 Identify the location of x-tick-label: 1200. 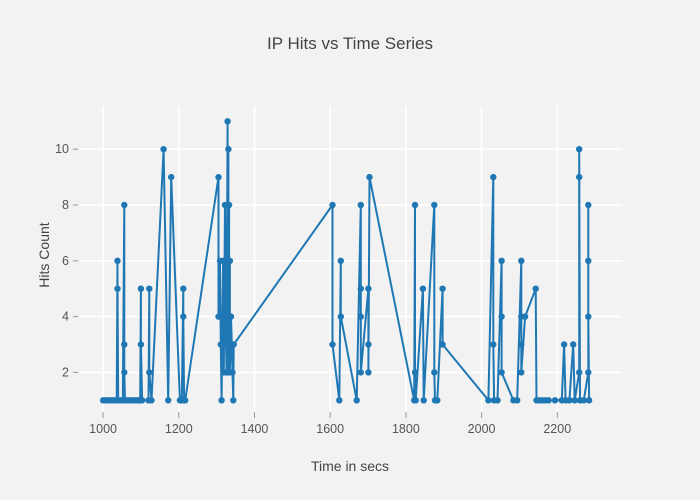
(179, 429).